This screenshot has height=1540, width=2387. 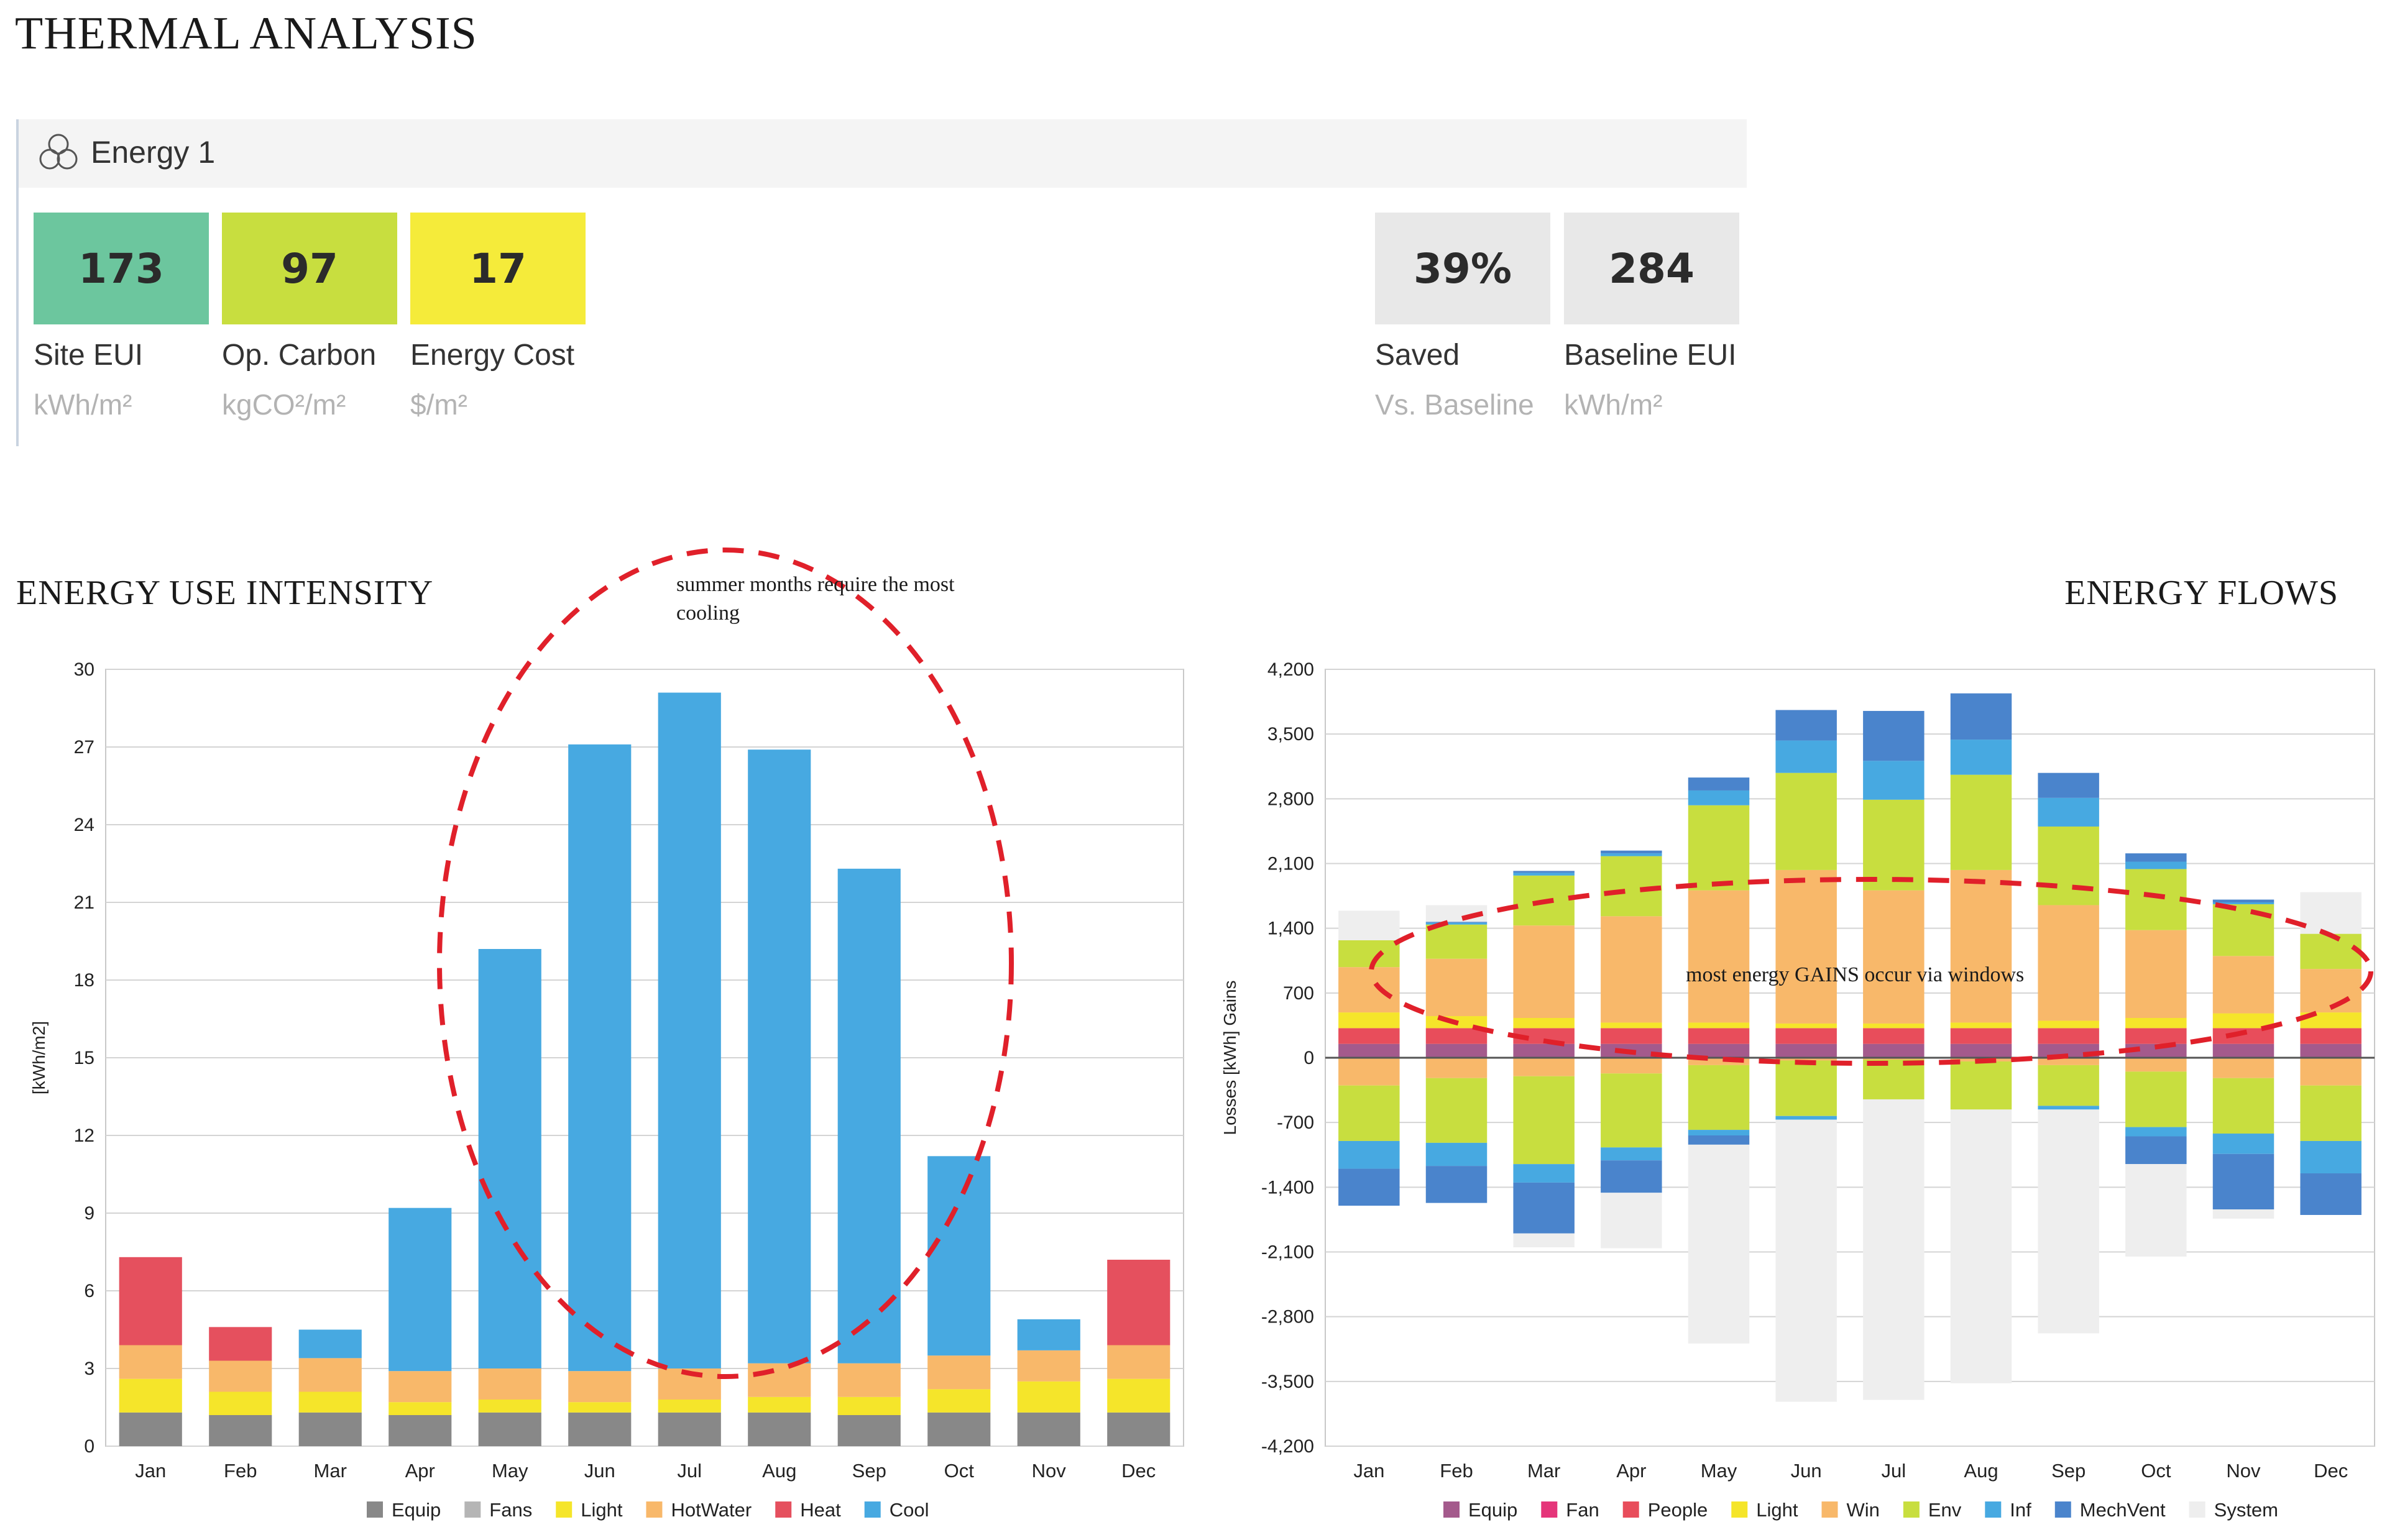 I want to click on site-eui-unit: kWh/m², so click(x=83, y=405).